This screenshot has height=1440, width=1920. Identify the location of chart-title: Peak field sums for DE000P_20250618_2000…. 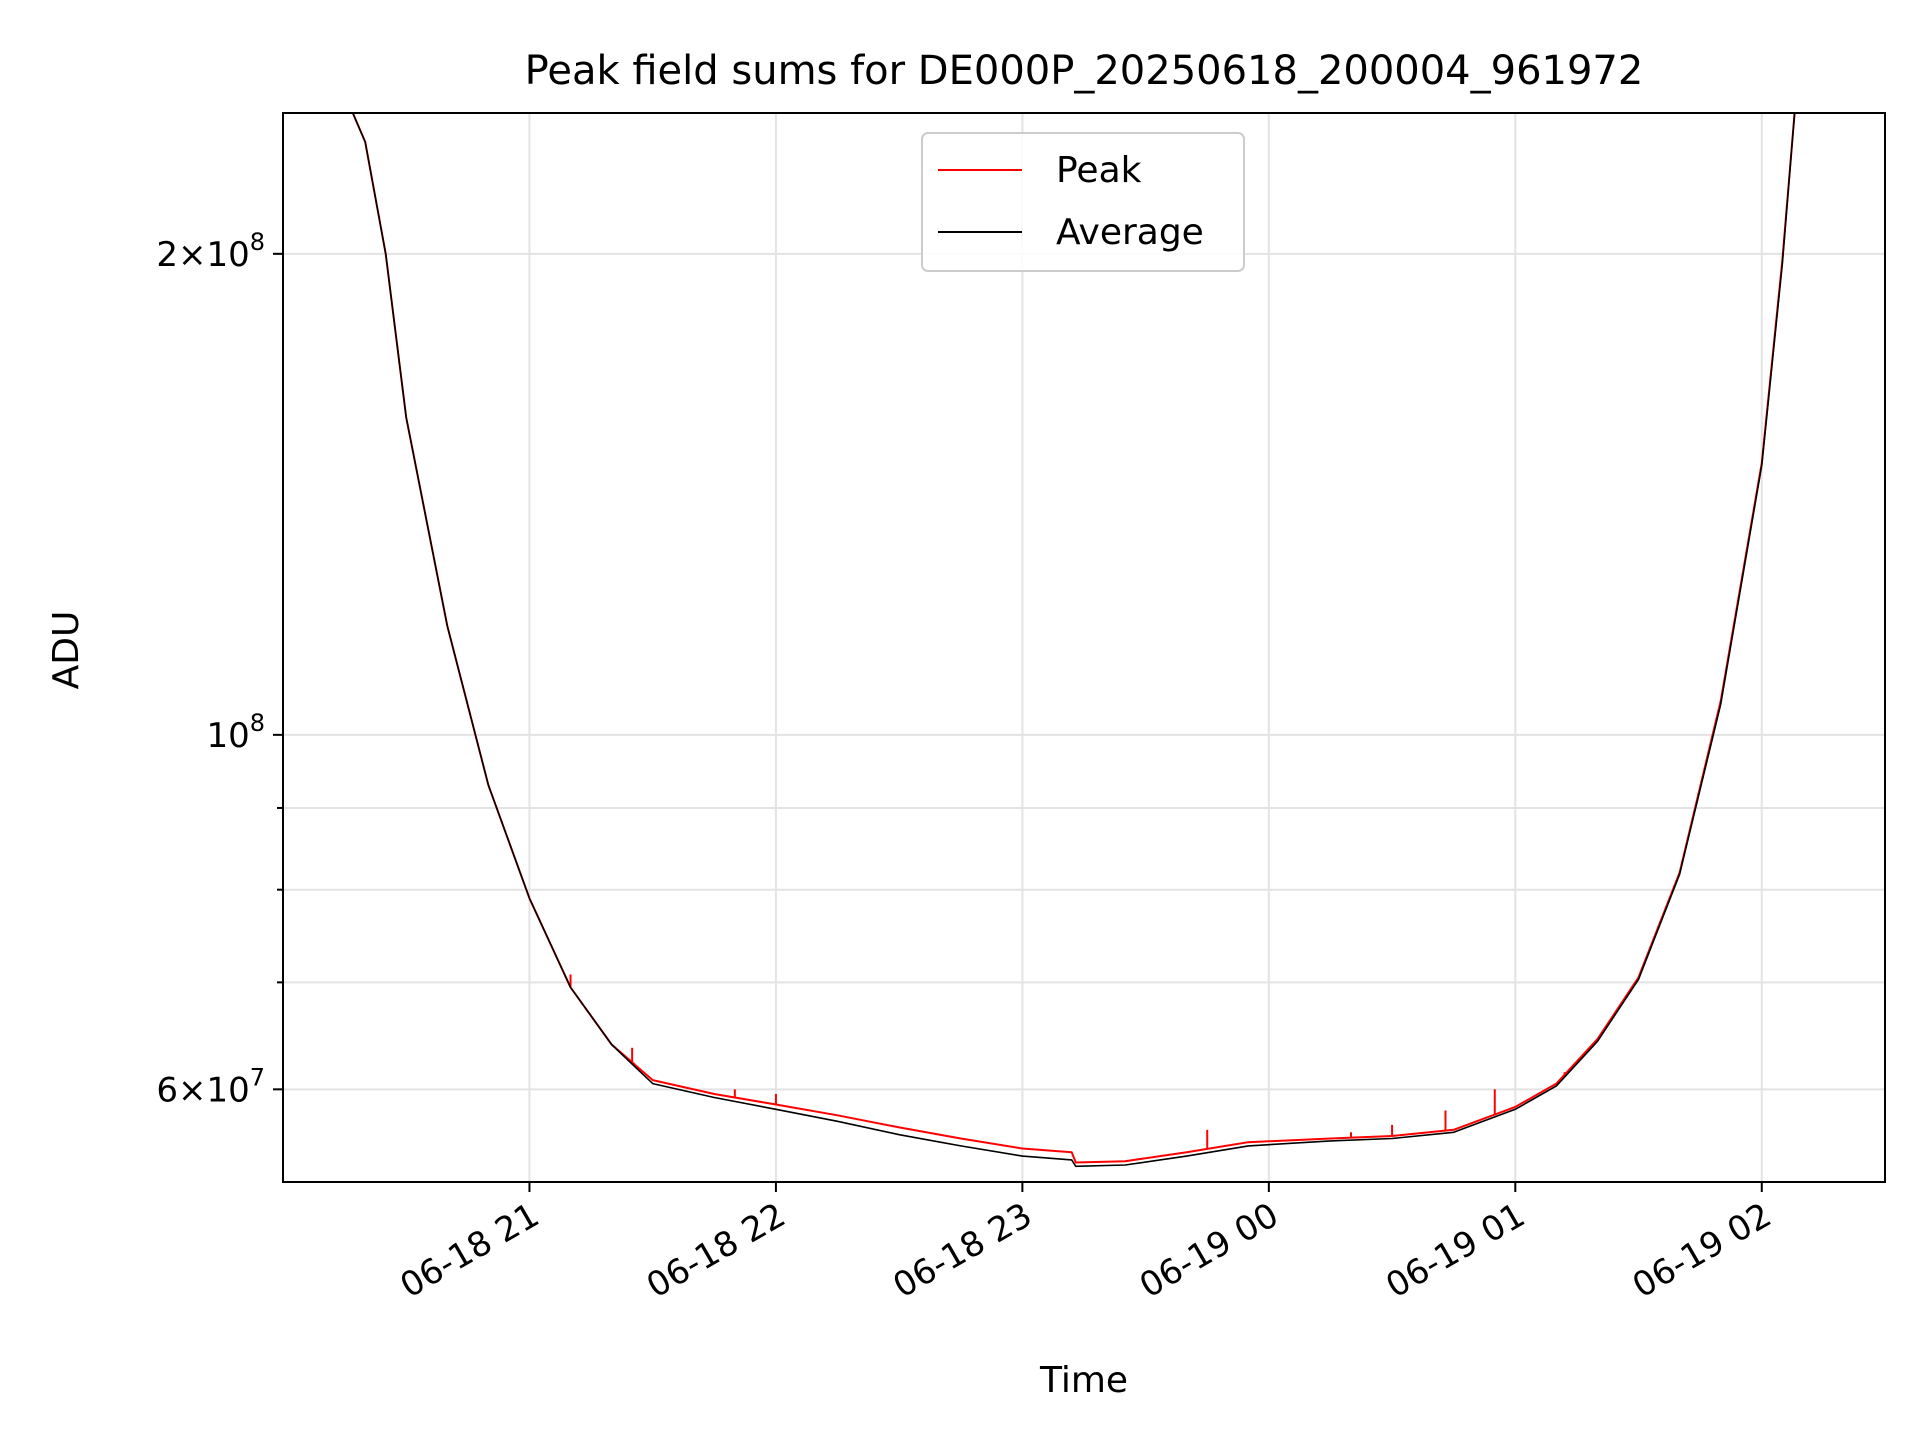
(1084, 71).